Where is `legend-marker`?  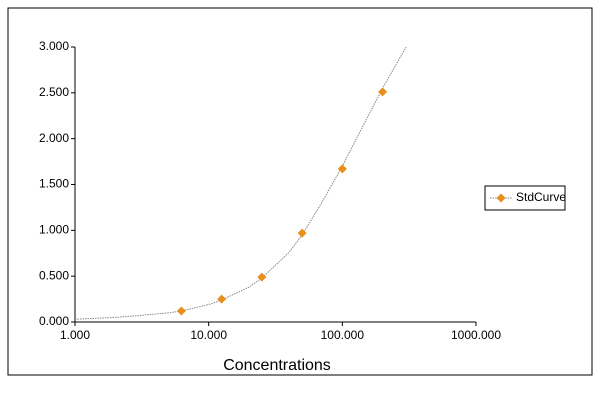 legend-marker is located at coordinates (501, 198).